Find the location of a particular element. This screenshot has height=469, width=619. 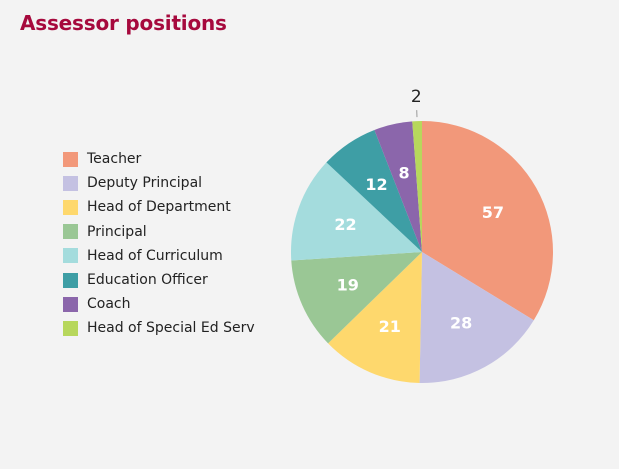

legend-item-head-of-special-ed-serv: Head of Special Ed Serv is located at coordinates (159, 328).